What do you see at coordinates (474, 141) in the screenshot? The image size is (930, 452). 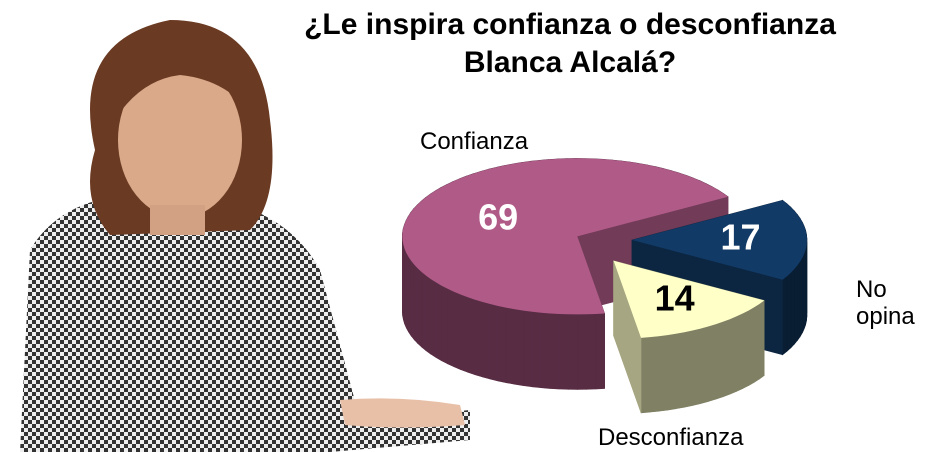 I see `category-label: Confianza` at bounding box center [474, 141].